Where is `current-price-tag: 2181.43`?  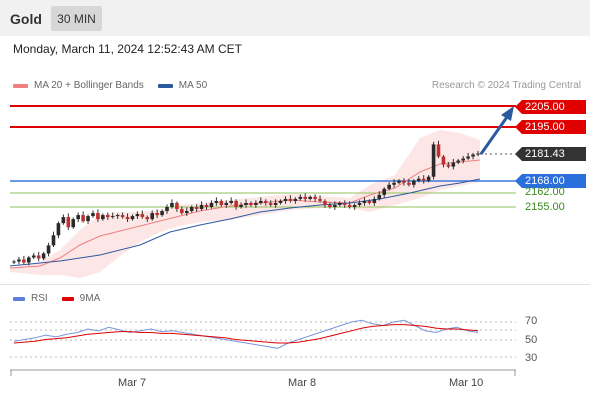 current-price-tag: 2181.43 is located at coordinates (550, 154).